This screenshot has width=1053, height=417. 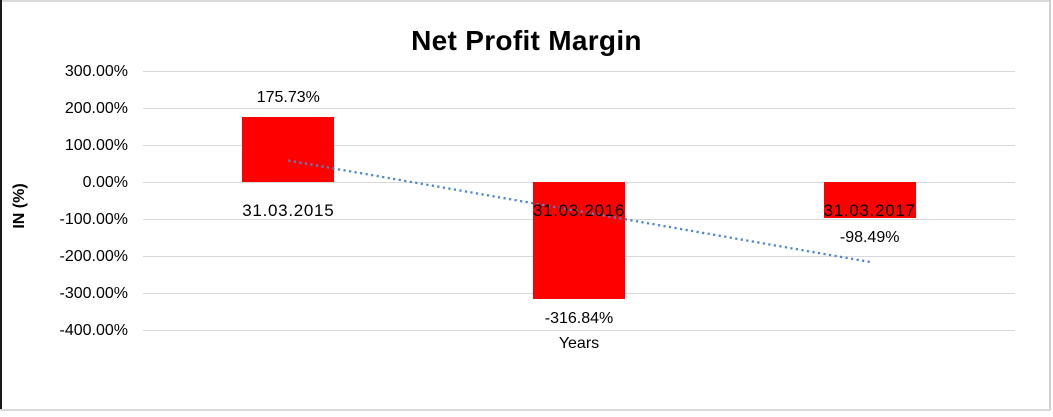 What do you see at coordinates (526, 40) in the screenshot?
I see `chart-title: Net Profit Margin` at bounding box center [526, 40].